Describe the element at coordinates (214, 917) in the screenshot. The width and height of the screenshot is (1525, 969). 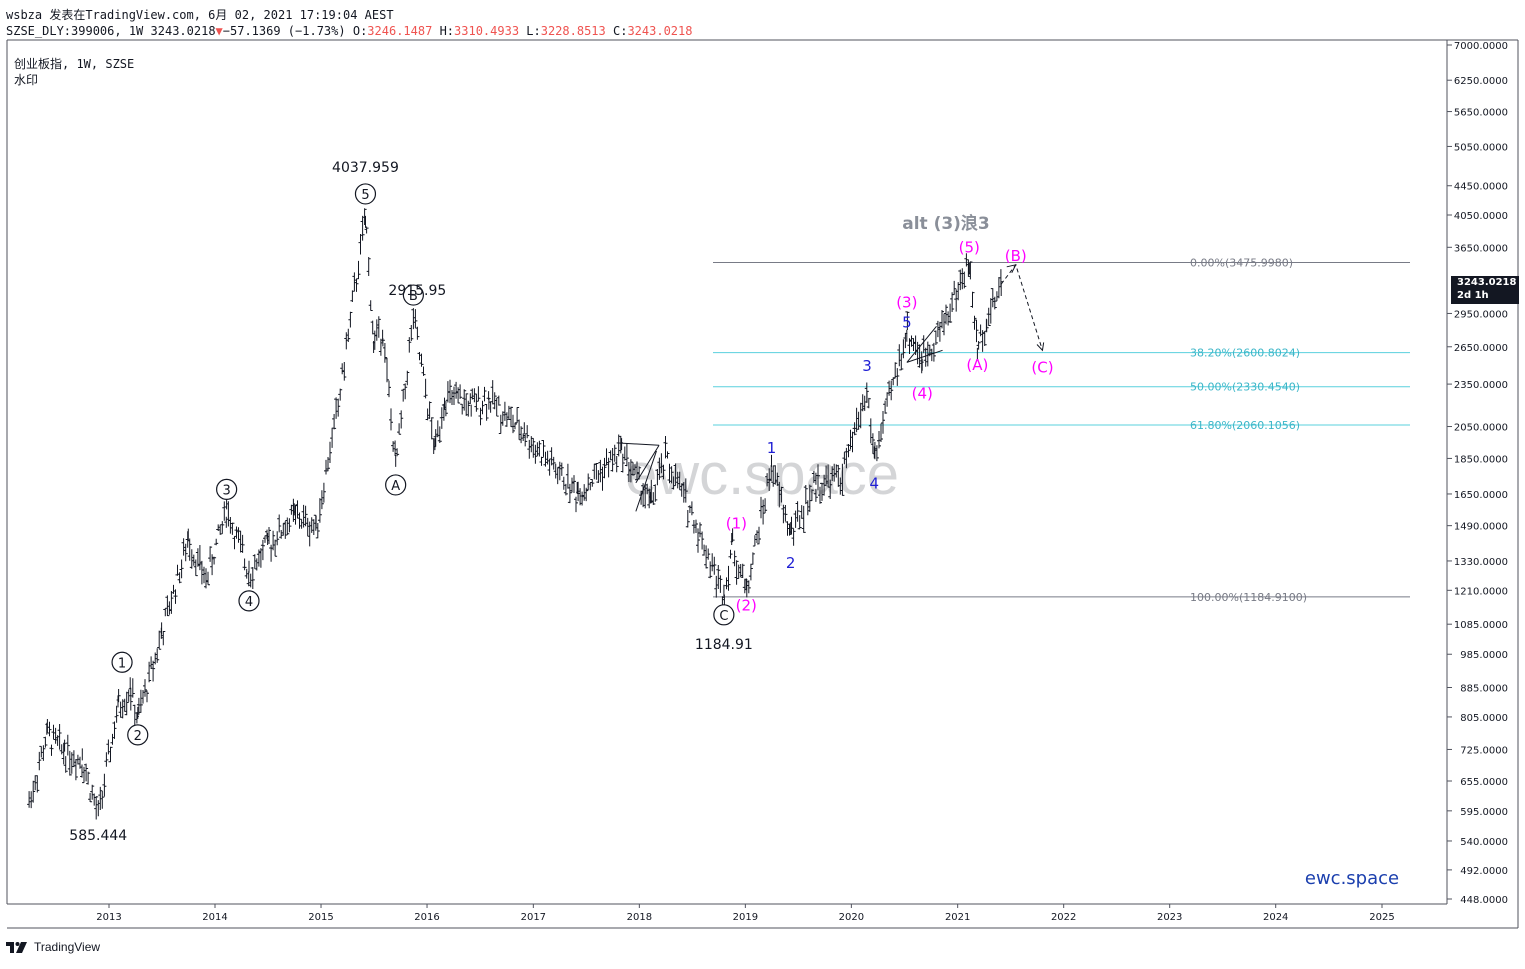
I see `x-tick-label: 2014` at that location.